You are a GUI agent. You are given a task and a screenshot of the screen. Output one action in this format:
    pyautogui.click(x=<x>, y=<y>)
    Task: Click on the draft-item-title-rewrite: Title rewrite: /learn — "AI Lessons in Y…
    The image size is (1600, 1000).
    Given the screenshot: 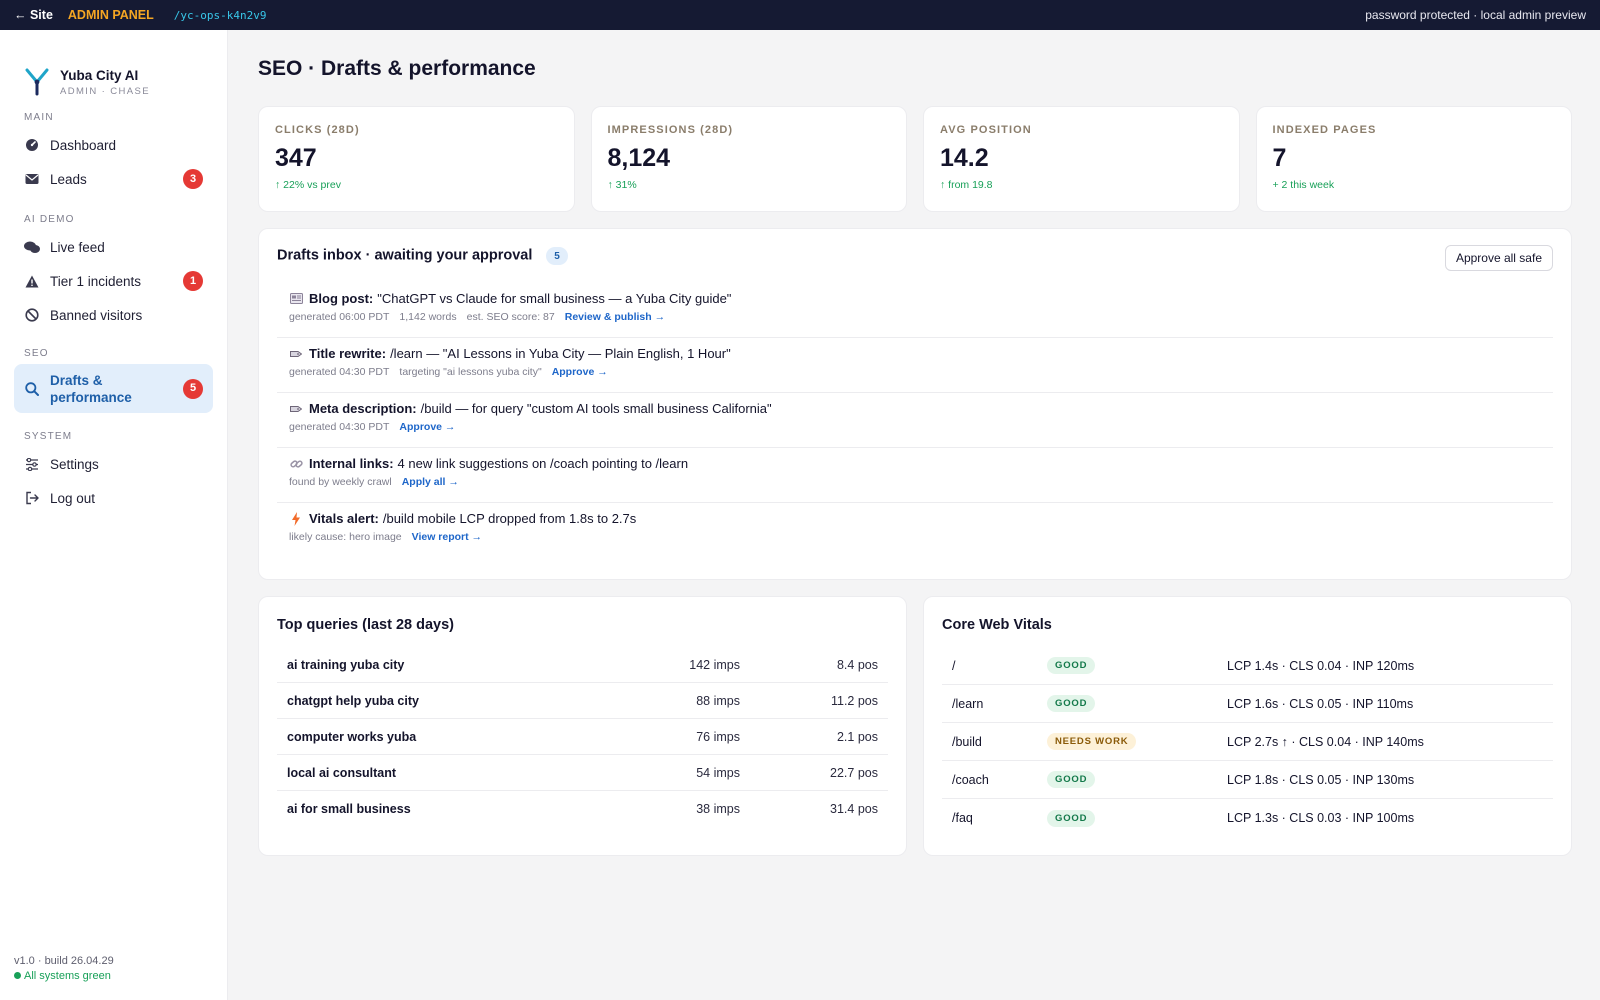 What is the action you would take?
    pyautogui.click(x=915, y=365)
    